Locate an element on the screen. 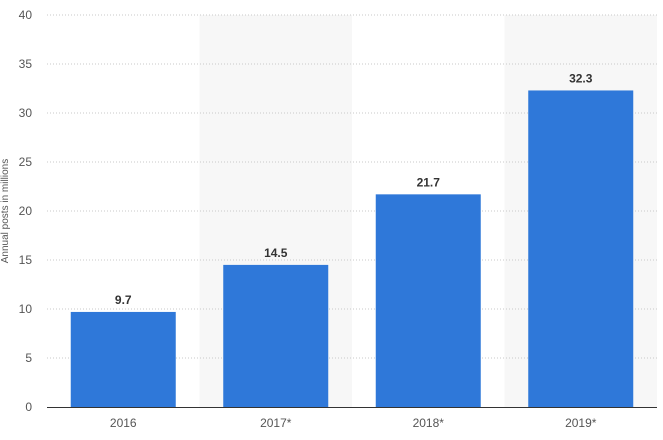  y-tick-label-20: 20 is located at coordinates (26, 211).